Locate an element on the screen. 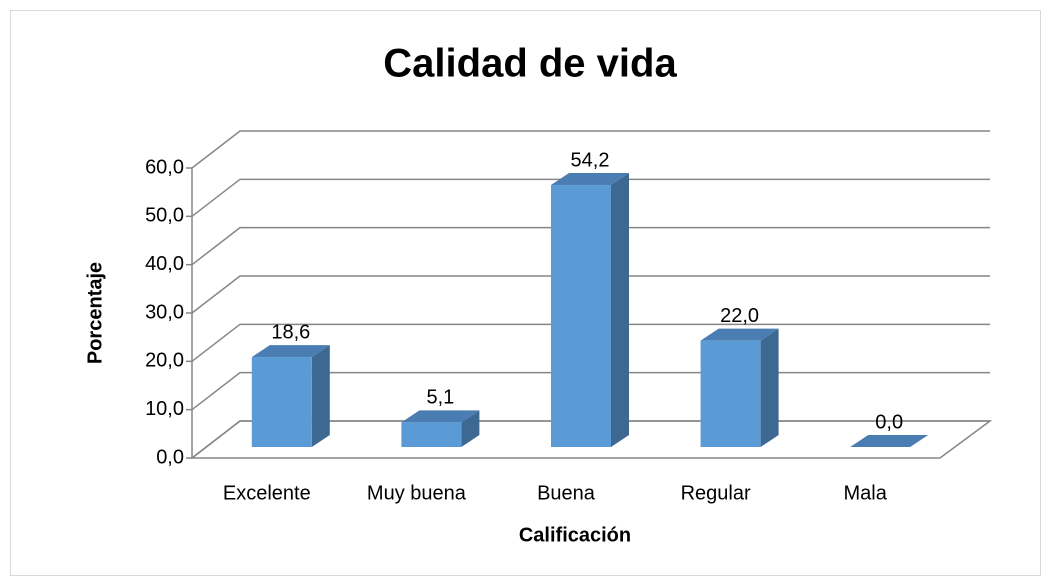 Image resolution: width=1047 pixels, height=585 pixels. x-tick-label: Excelente is located at coordinates (267, 493).